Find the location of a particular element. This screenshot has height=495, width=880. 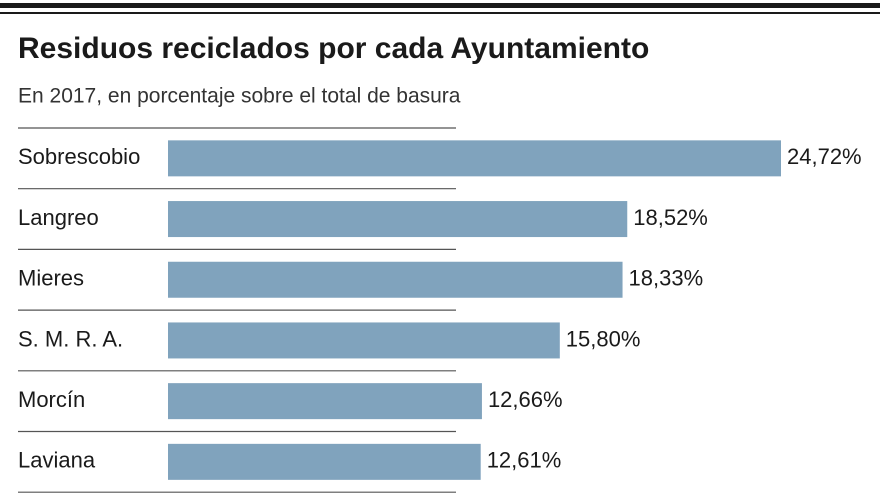

value-label: 12,66% is located at coordinates (525, 399).